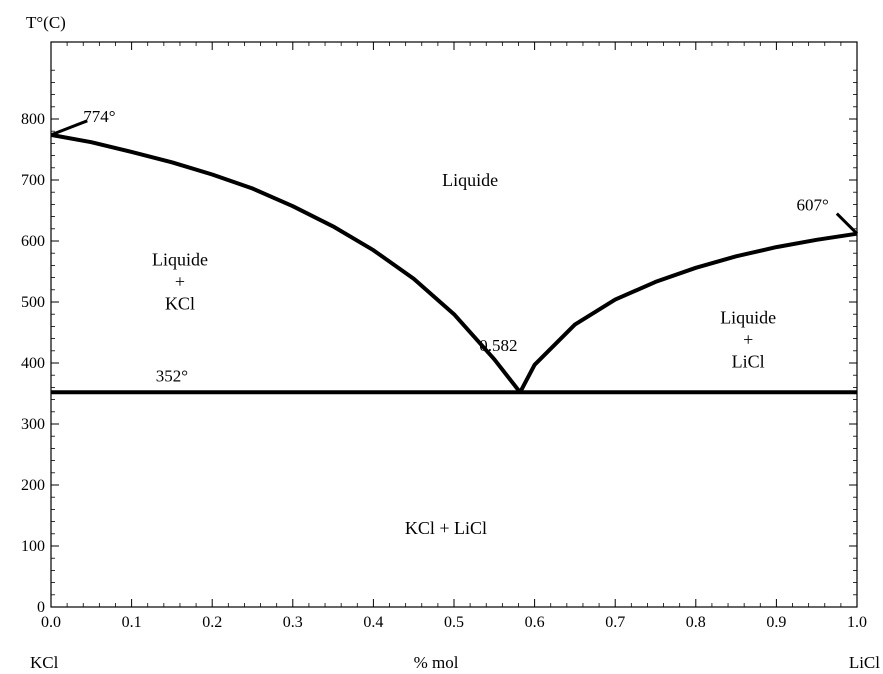  I want to click on y-tick-label: 0, so click(41, 607).